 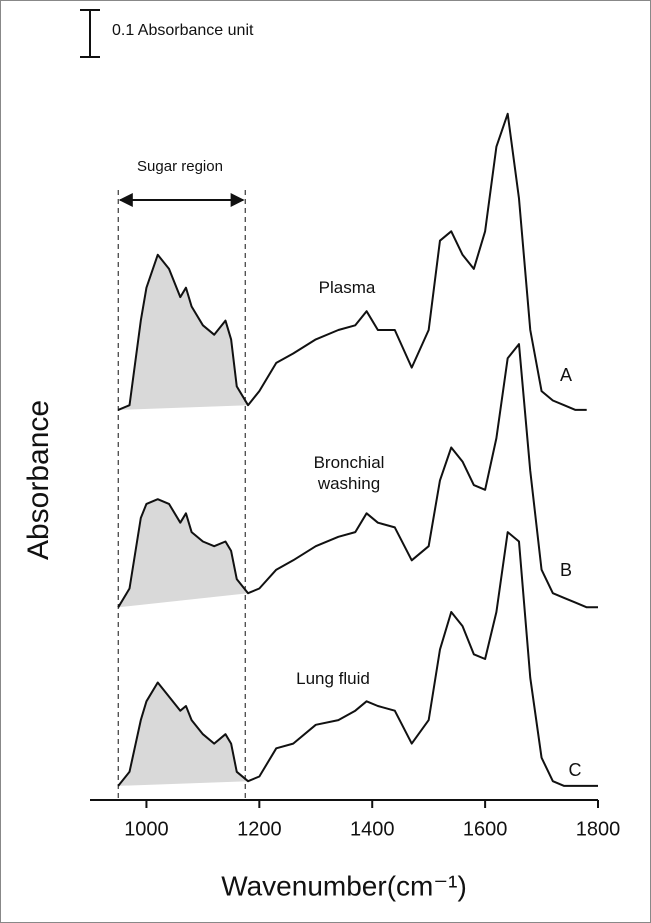 What do you see at coordinates (566, 570) in the screenshot?
I see `series-letter: B` at bounding box center [566, 570].